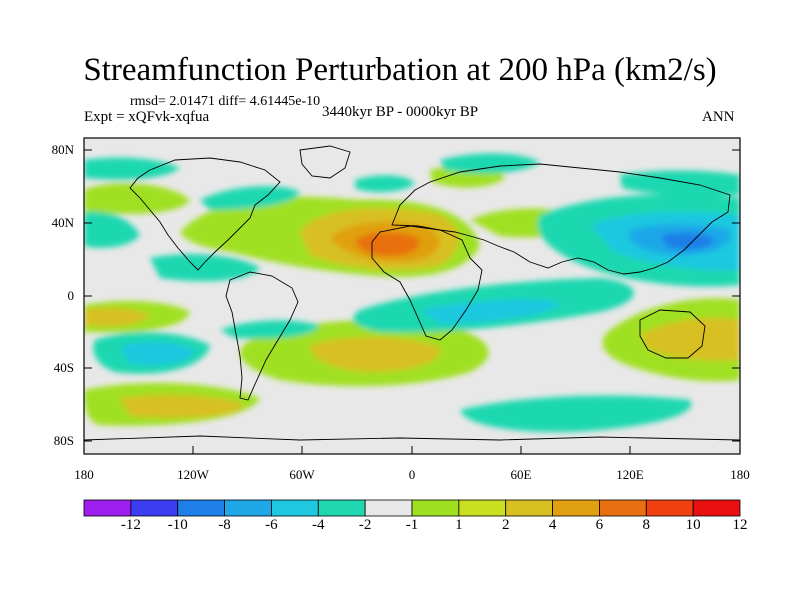 Image resolution: width=800 pixels, height=600 pixels. Describe the element at coordinates (427, 283) in the screenshot. I see `africa-outline` at that location.